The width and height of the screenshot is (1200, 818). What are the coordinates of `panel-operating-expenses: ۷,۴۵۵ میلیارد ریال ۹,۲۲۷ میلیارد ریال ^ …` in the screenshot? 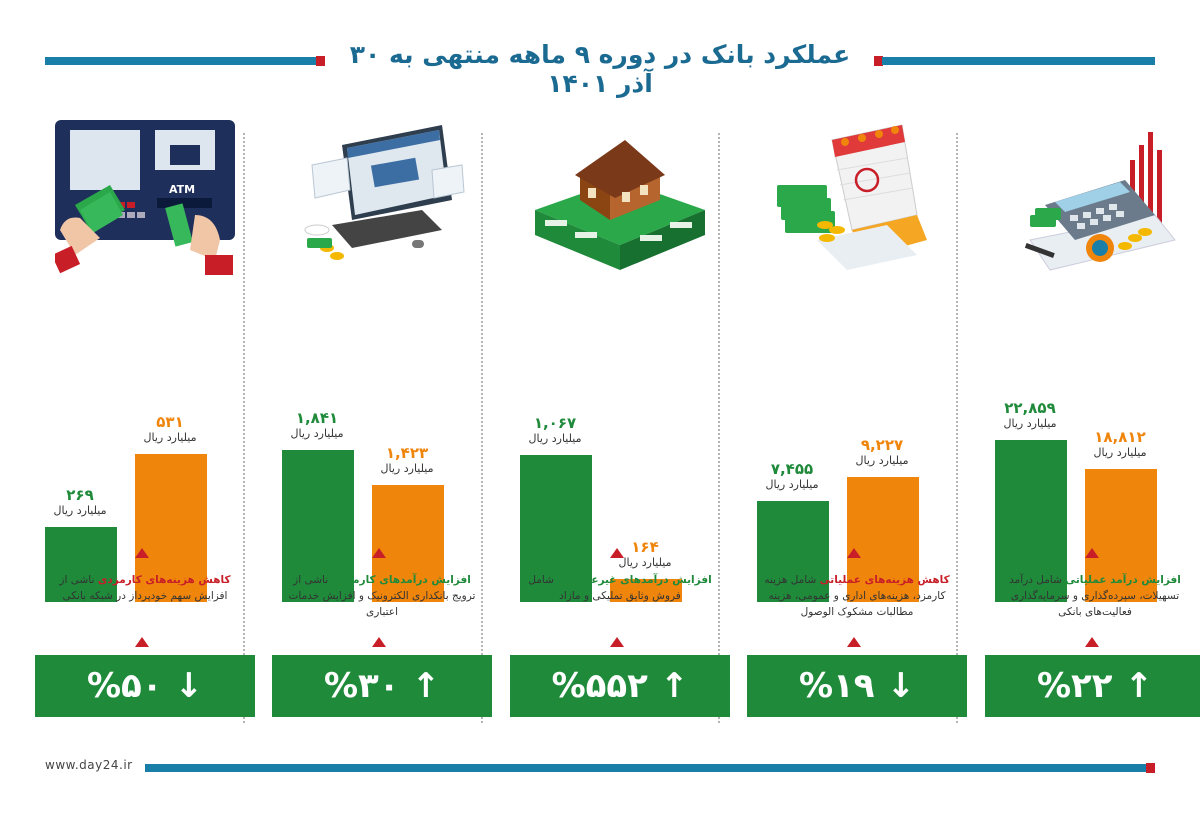 It's located at (857, 417).